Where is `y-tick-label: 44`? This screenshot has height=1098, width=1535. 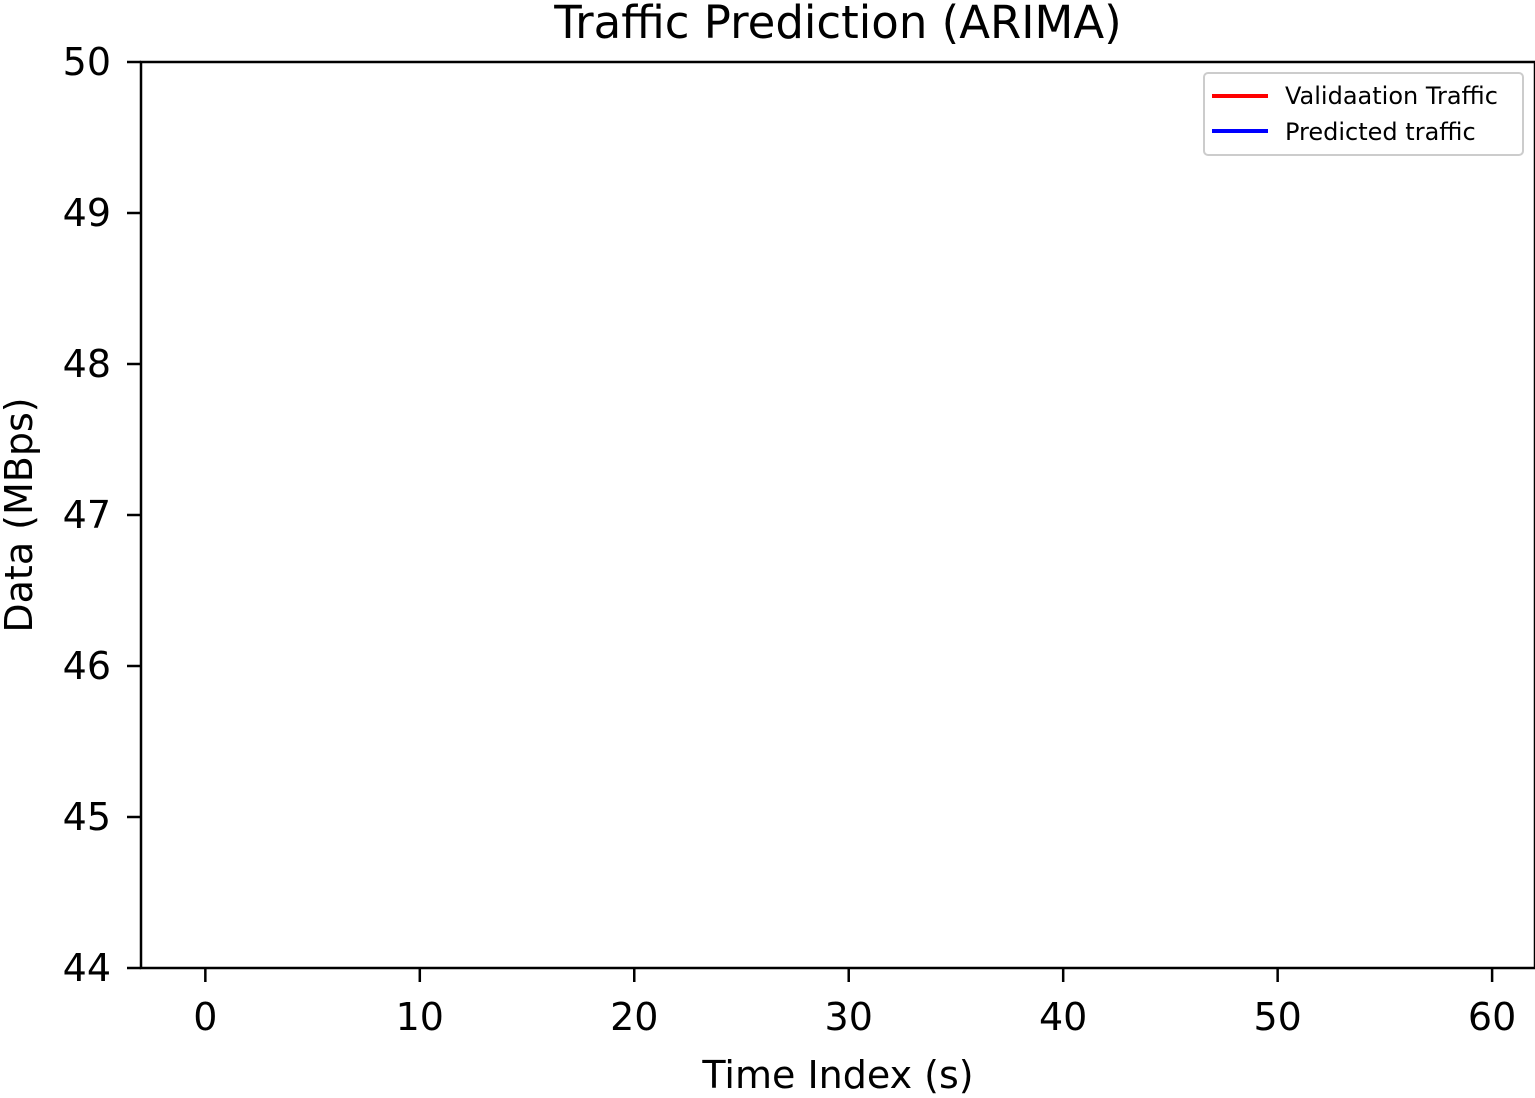 y-tick-label: 44 is located at coordinates (87, 968).